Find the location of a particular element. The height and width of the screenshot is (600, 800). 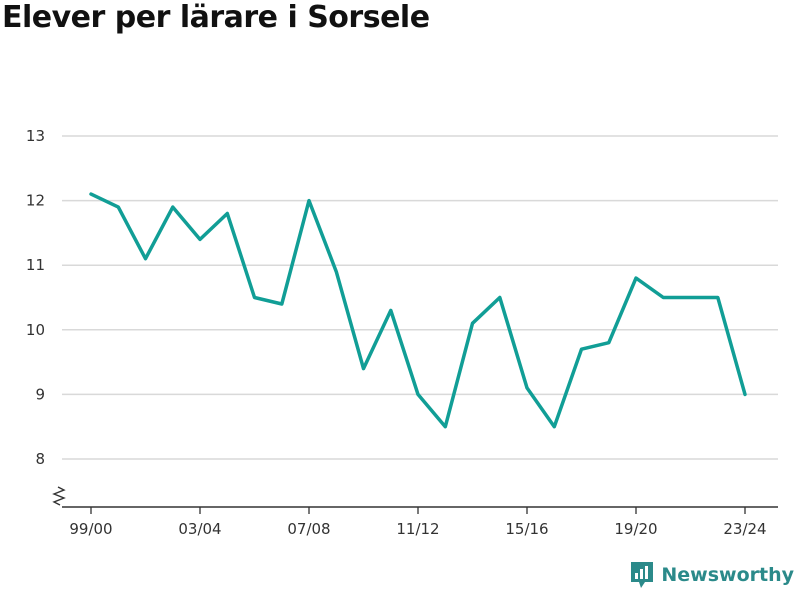

y-tick-label: 13 is located at coordinates (35, 136).